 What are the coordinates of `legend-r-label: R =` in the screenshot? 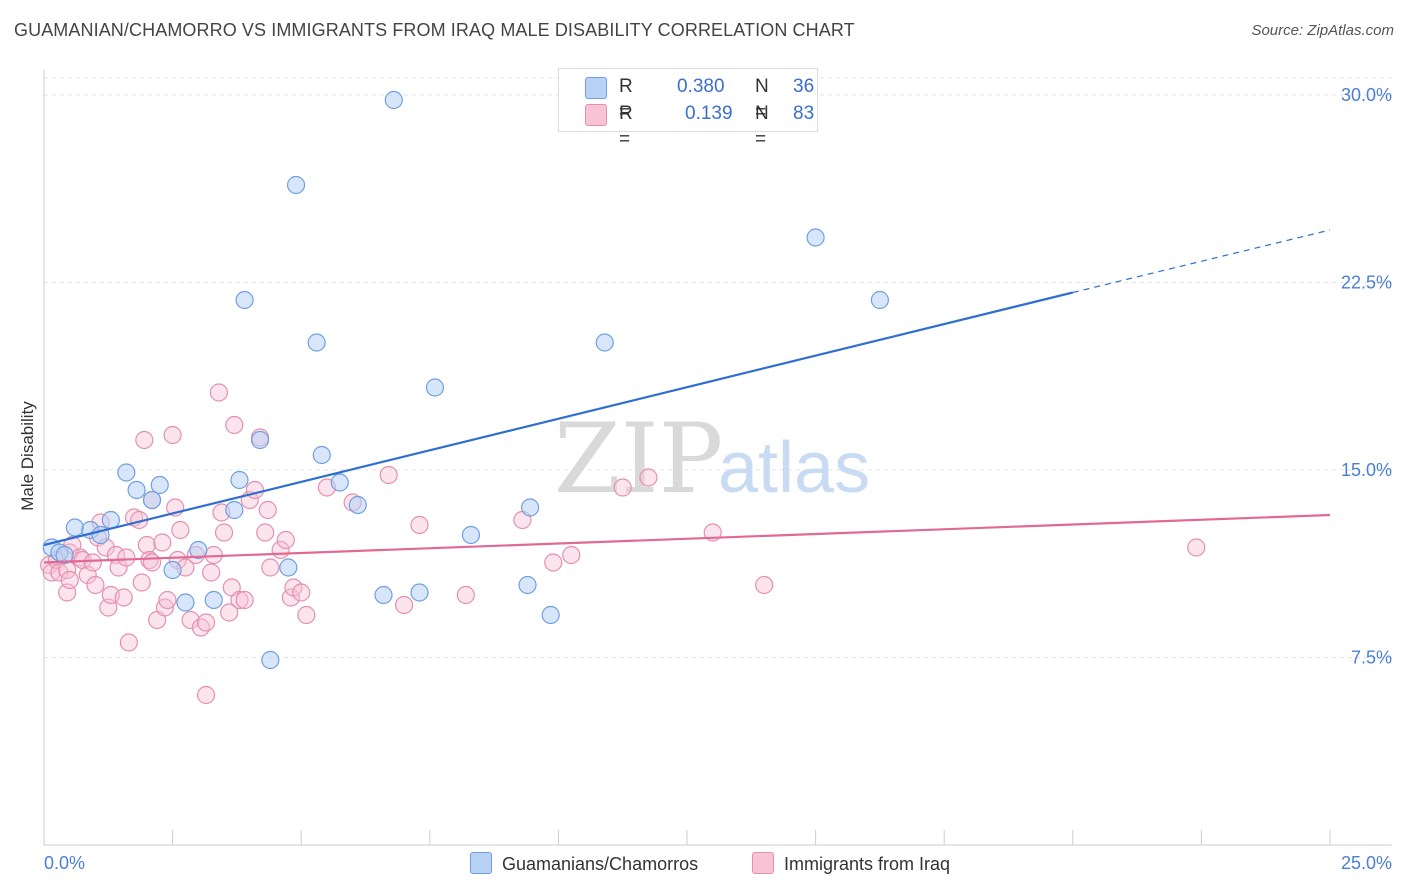 It's located at (626, 99).